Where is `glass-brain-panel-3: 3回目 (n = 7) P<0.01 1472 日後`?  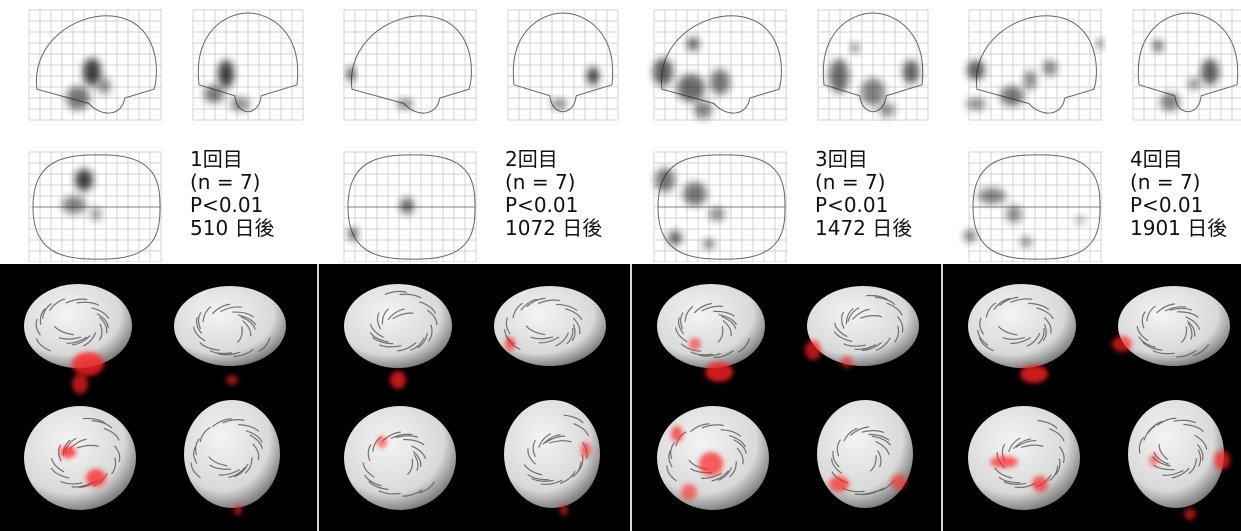
glass-brain-panel-3: 3回目 (n = 7) P<0.01 1472 日後 is located at coordinates (780, 131).